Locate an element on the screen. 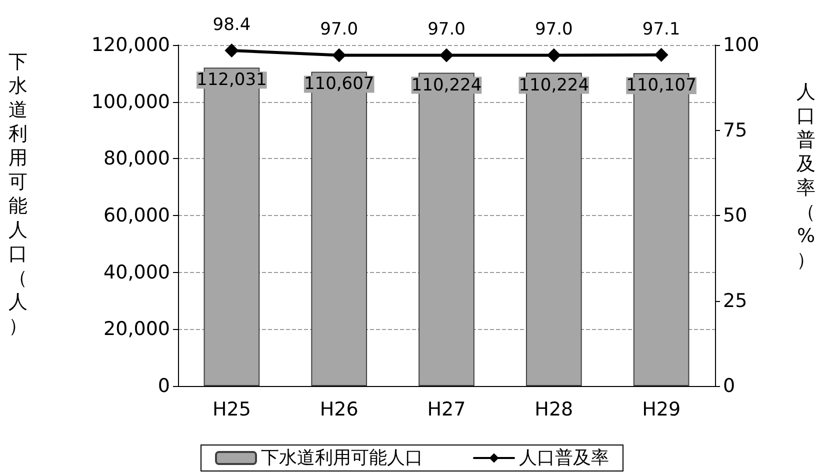 The image size is (824, 475). x-tick-label: H28 is located at coordinates (554, 409).